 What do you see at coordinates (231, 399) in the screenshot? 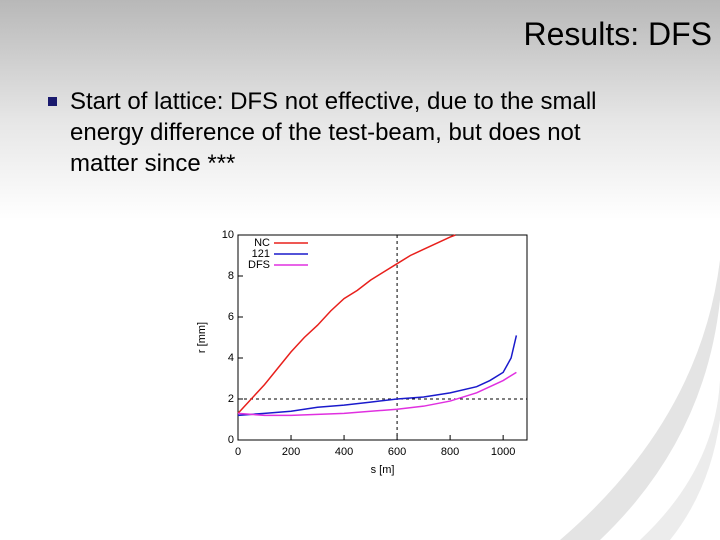
I see `y-tick-label: 2` at bounding box center [231, 399].